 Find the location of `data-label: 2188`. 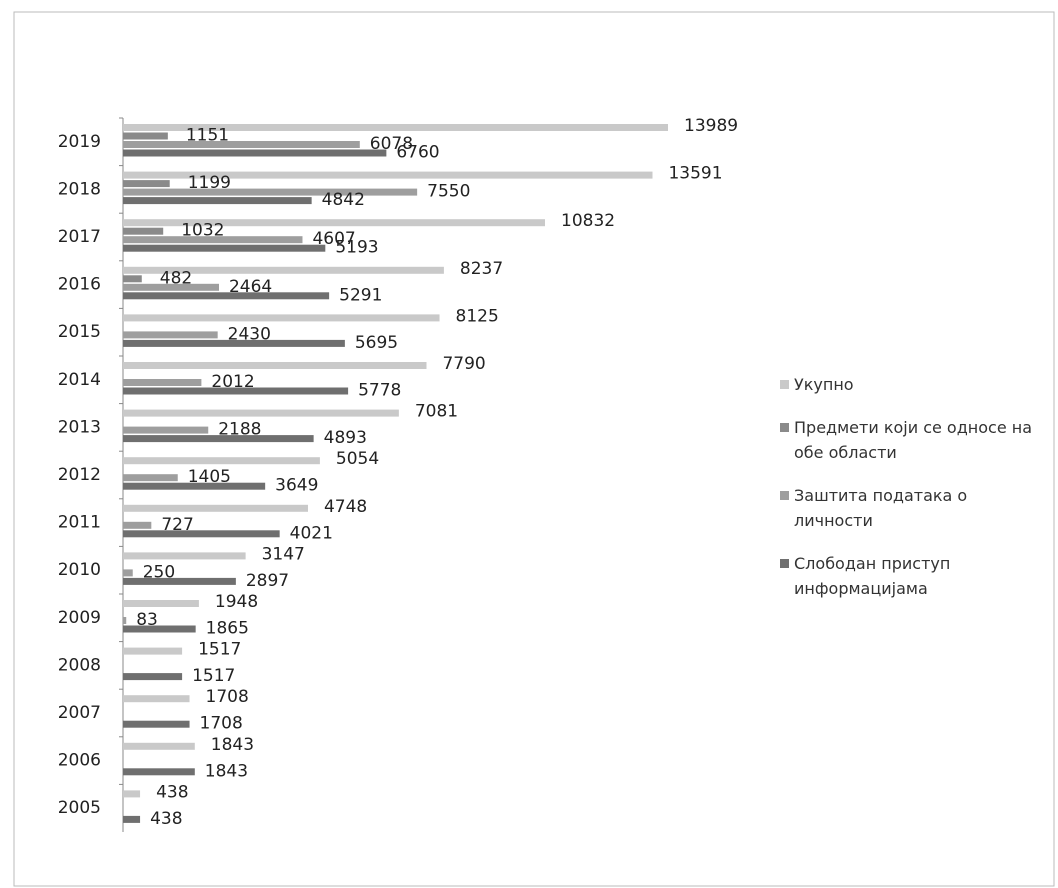

data-label: 2188 is located at coordinates (239, 430).